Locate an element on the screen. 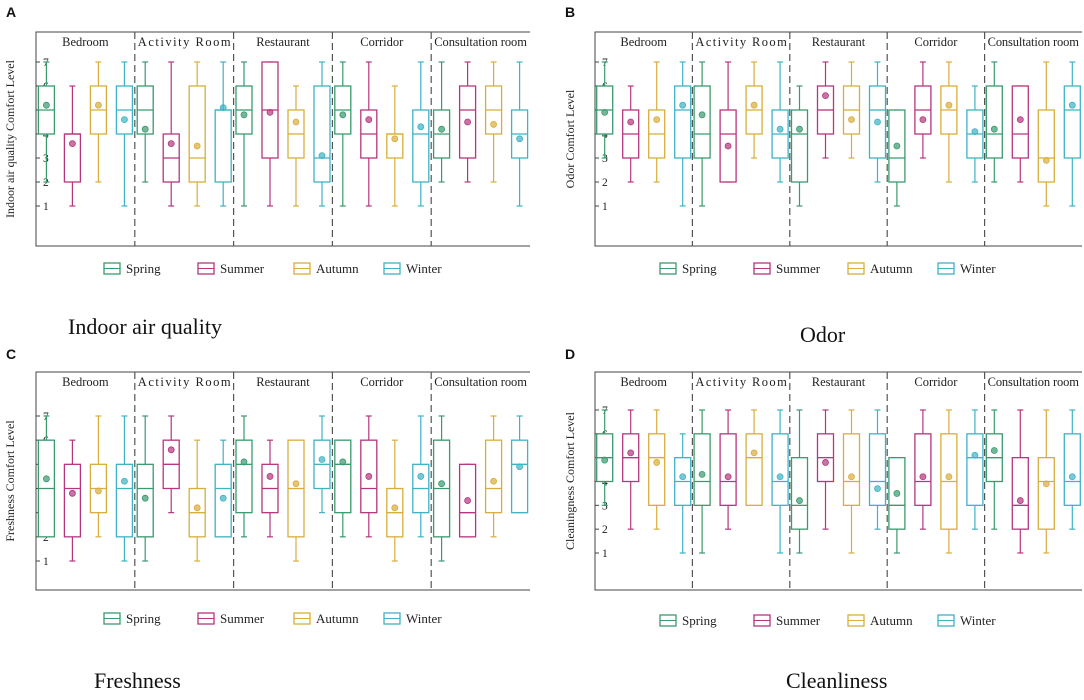 This screenshot has width=1084, height=700. panel-letter-d: D is located at coordinates (570, 354).